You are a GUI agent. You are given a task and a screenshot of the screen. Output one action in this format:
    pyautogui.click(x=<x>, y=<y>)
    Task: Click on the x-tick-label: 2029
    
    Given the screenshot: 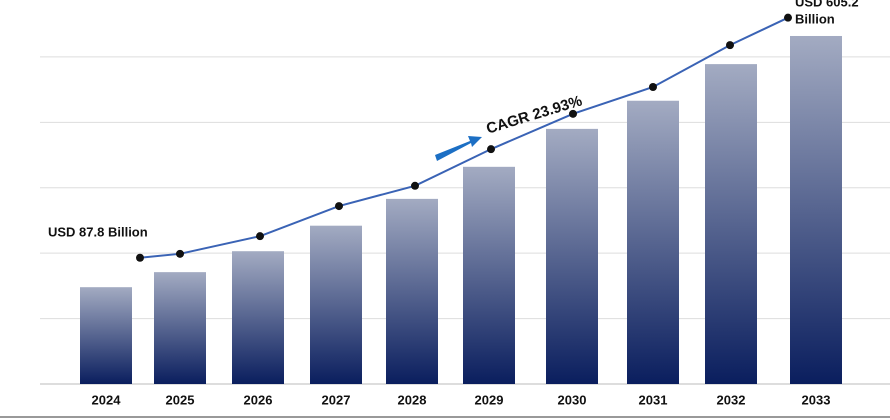 What is the action you would take?
    pyautogui.click(x=489, y=399)
    